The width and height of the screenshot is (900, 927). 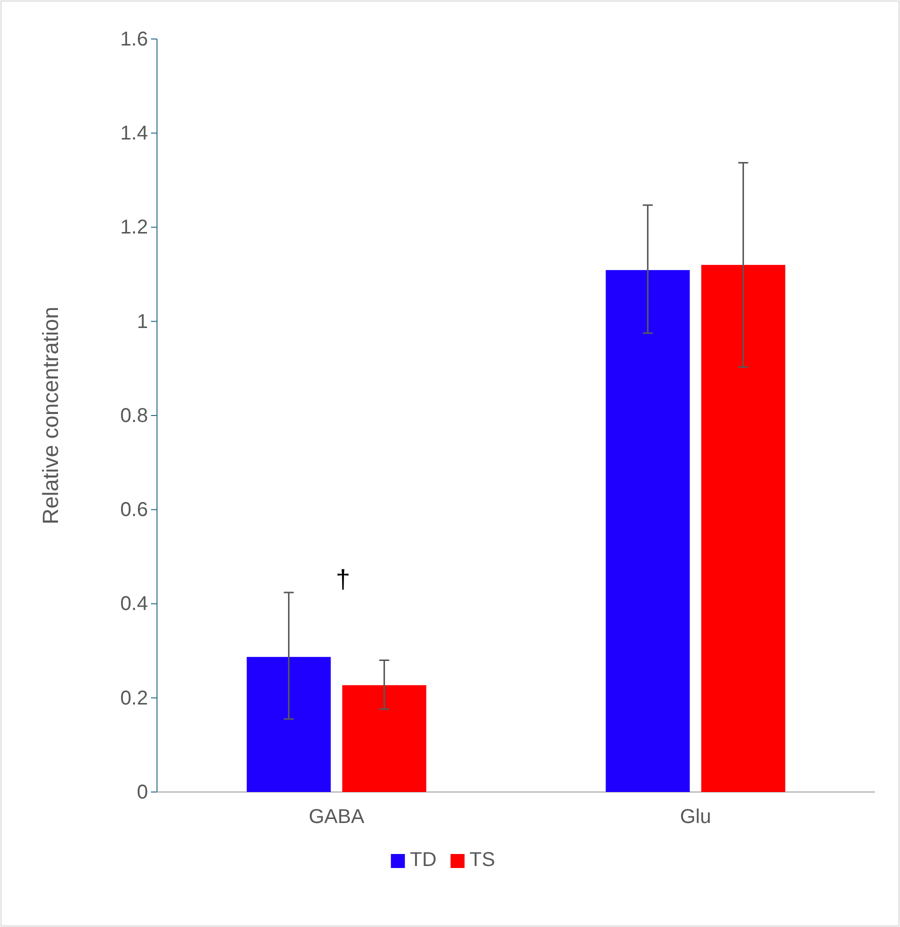 What do you see at coordinates (134, 510) in the screenshot?
I see `y-tick-label: 0.6` at bounding box center [134, 510].